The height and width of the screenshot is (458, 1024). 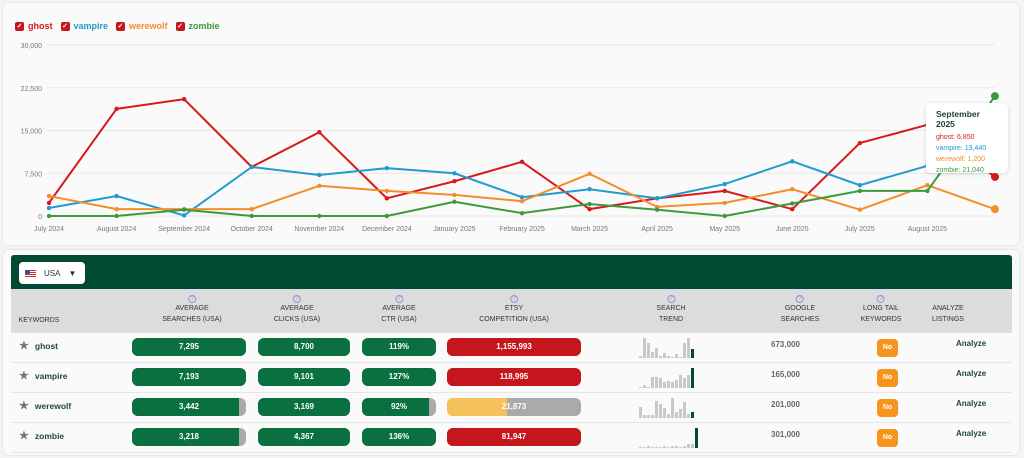 I want to click on etsy-value: 1,155,993, so click(x=514, y=346).